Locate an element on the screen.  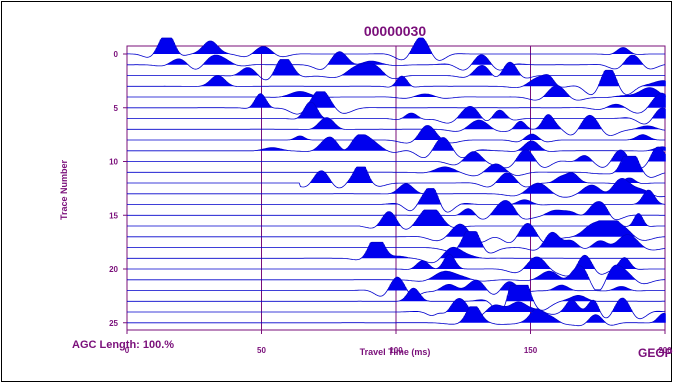
x-tick-label: 0 is located at coordinates (127, 350).